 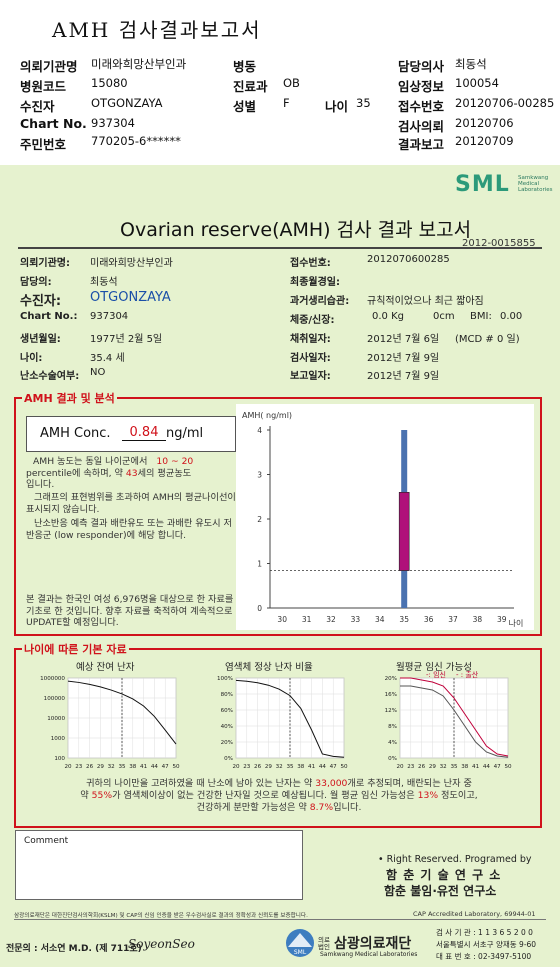 I want to click on info-line-2: 서울특별시 서초구 양재동 9-60, so click(x=486, y=944).